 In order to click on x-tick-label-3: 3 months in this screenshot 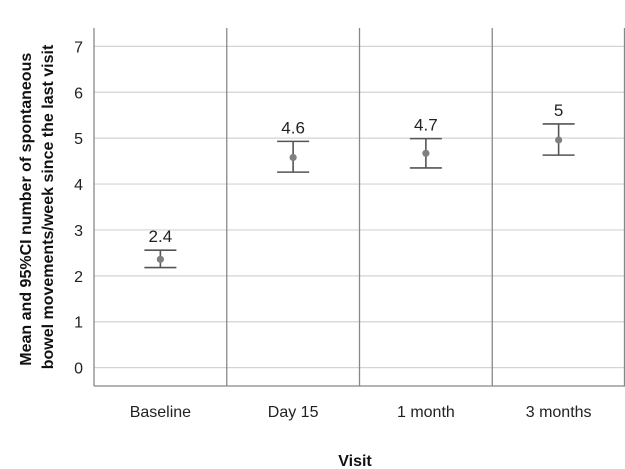, I will do `click(559, 412)`.